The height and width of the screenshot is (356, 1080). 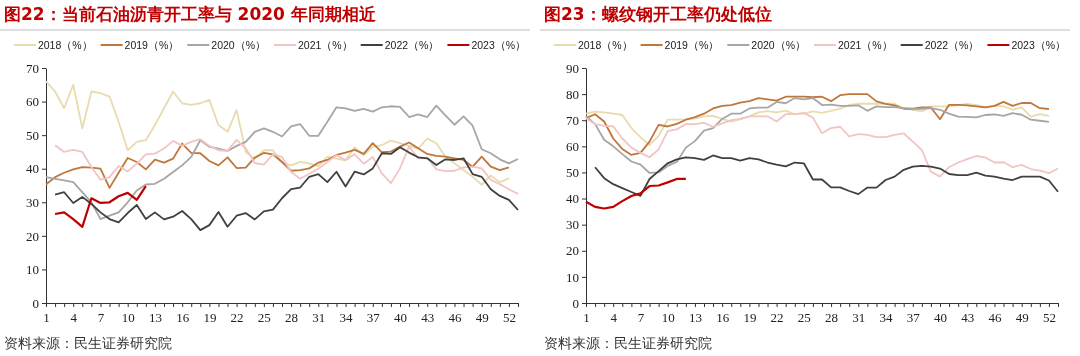 What do you see at coordinates (658, 14) in the screenshot?
I see `chart-title: 图23：螺纹钢开工率仍处低位` at bounding box center [658, 14].